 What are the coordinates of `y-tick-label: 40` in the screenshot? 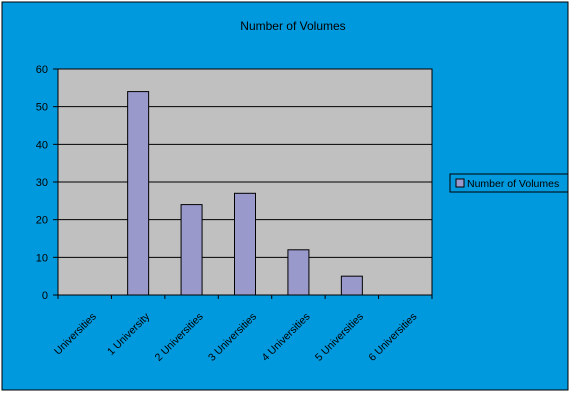 It's located at (42, 145).